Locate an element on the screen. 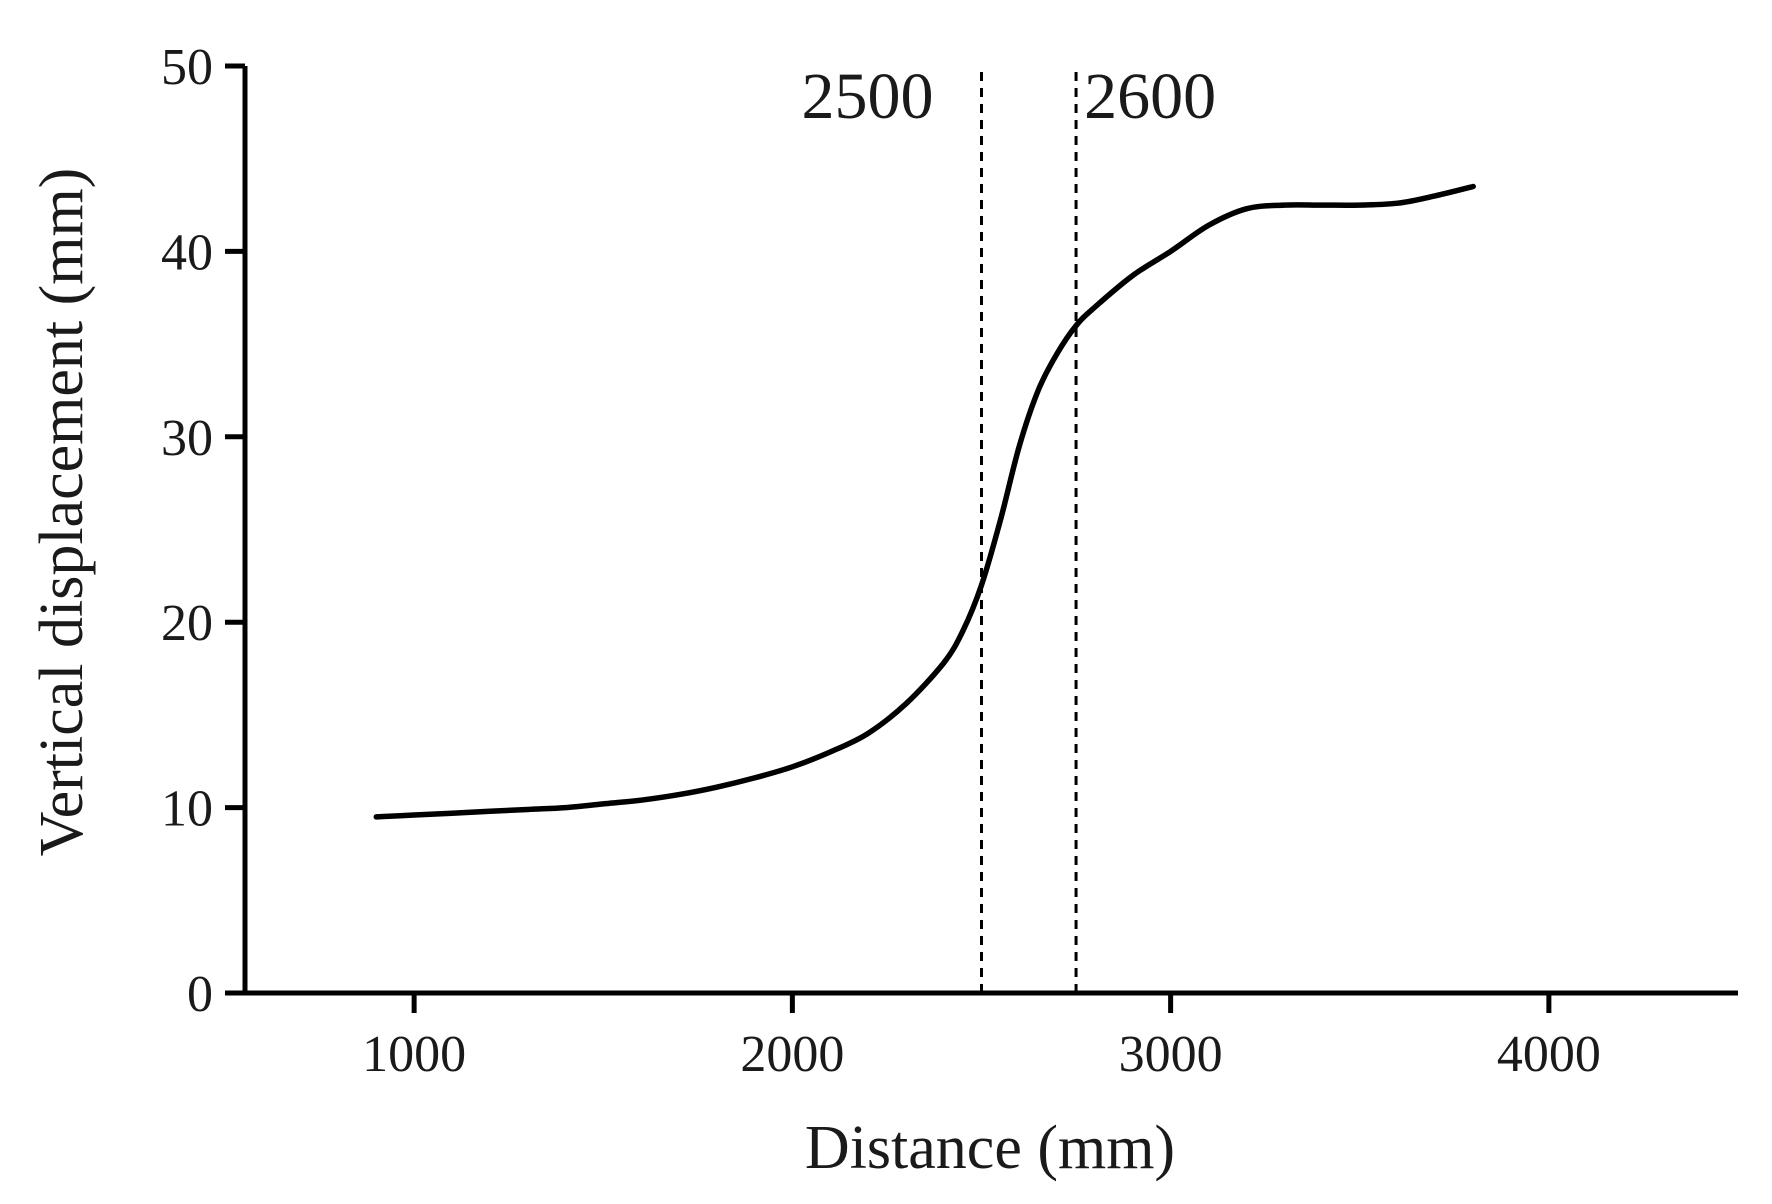 This screenshot has width=1772, height=1204. reference-label: 2600 is located at coordinates (1150, 96).